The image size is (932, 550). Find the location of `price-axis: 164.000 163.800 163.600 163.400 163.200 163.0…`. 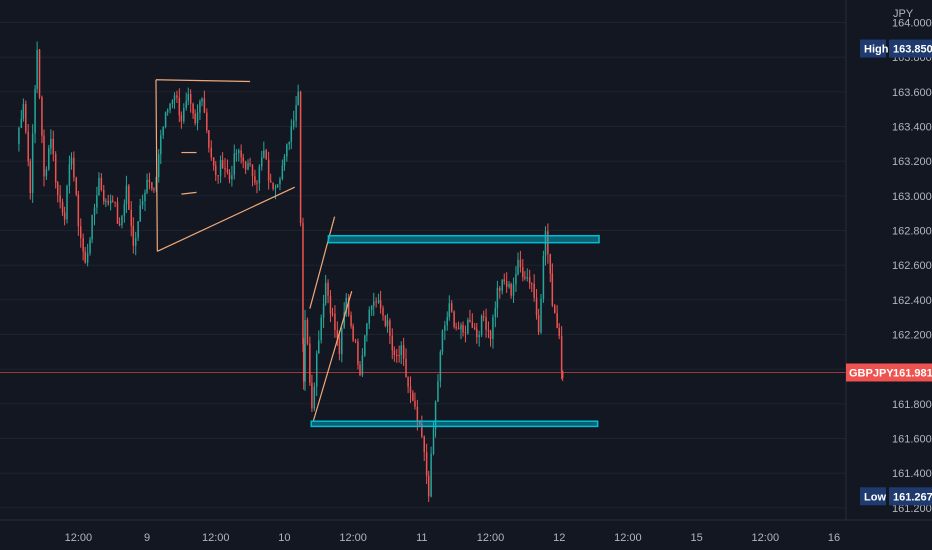

price-axis: 164.000 163.800 163.600 163.400 163.200 163.0… is located at coordinates (912, 266).